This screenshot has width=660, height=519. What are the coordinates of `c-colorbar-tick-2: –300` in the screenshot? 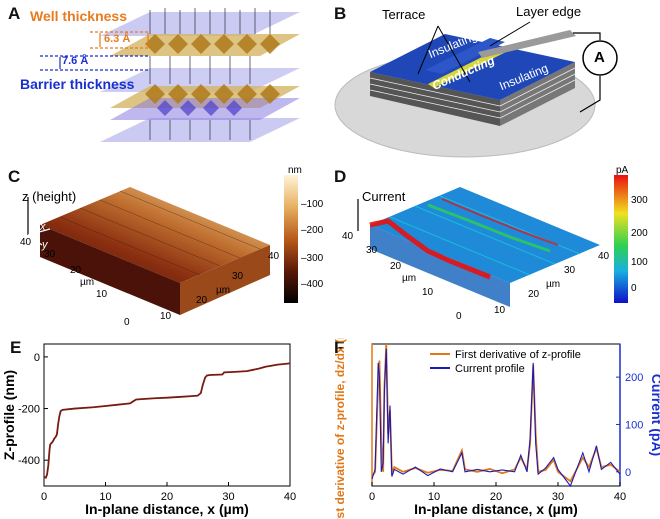 It's located at (312, 258).